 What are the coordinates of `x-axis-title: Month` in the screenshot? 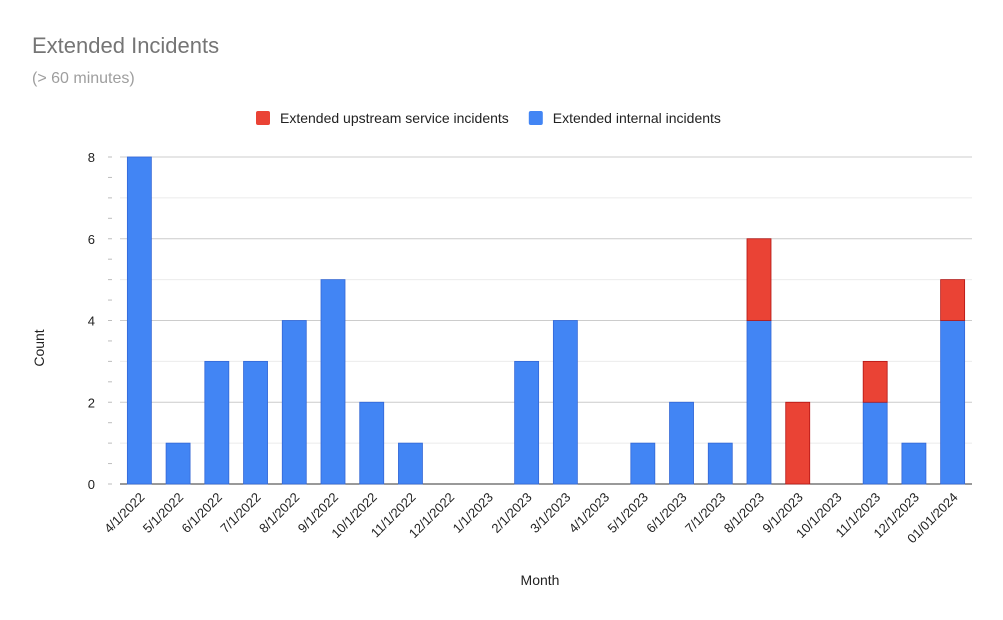 It's located at (540, 580).